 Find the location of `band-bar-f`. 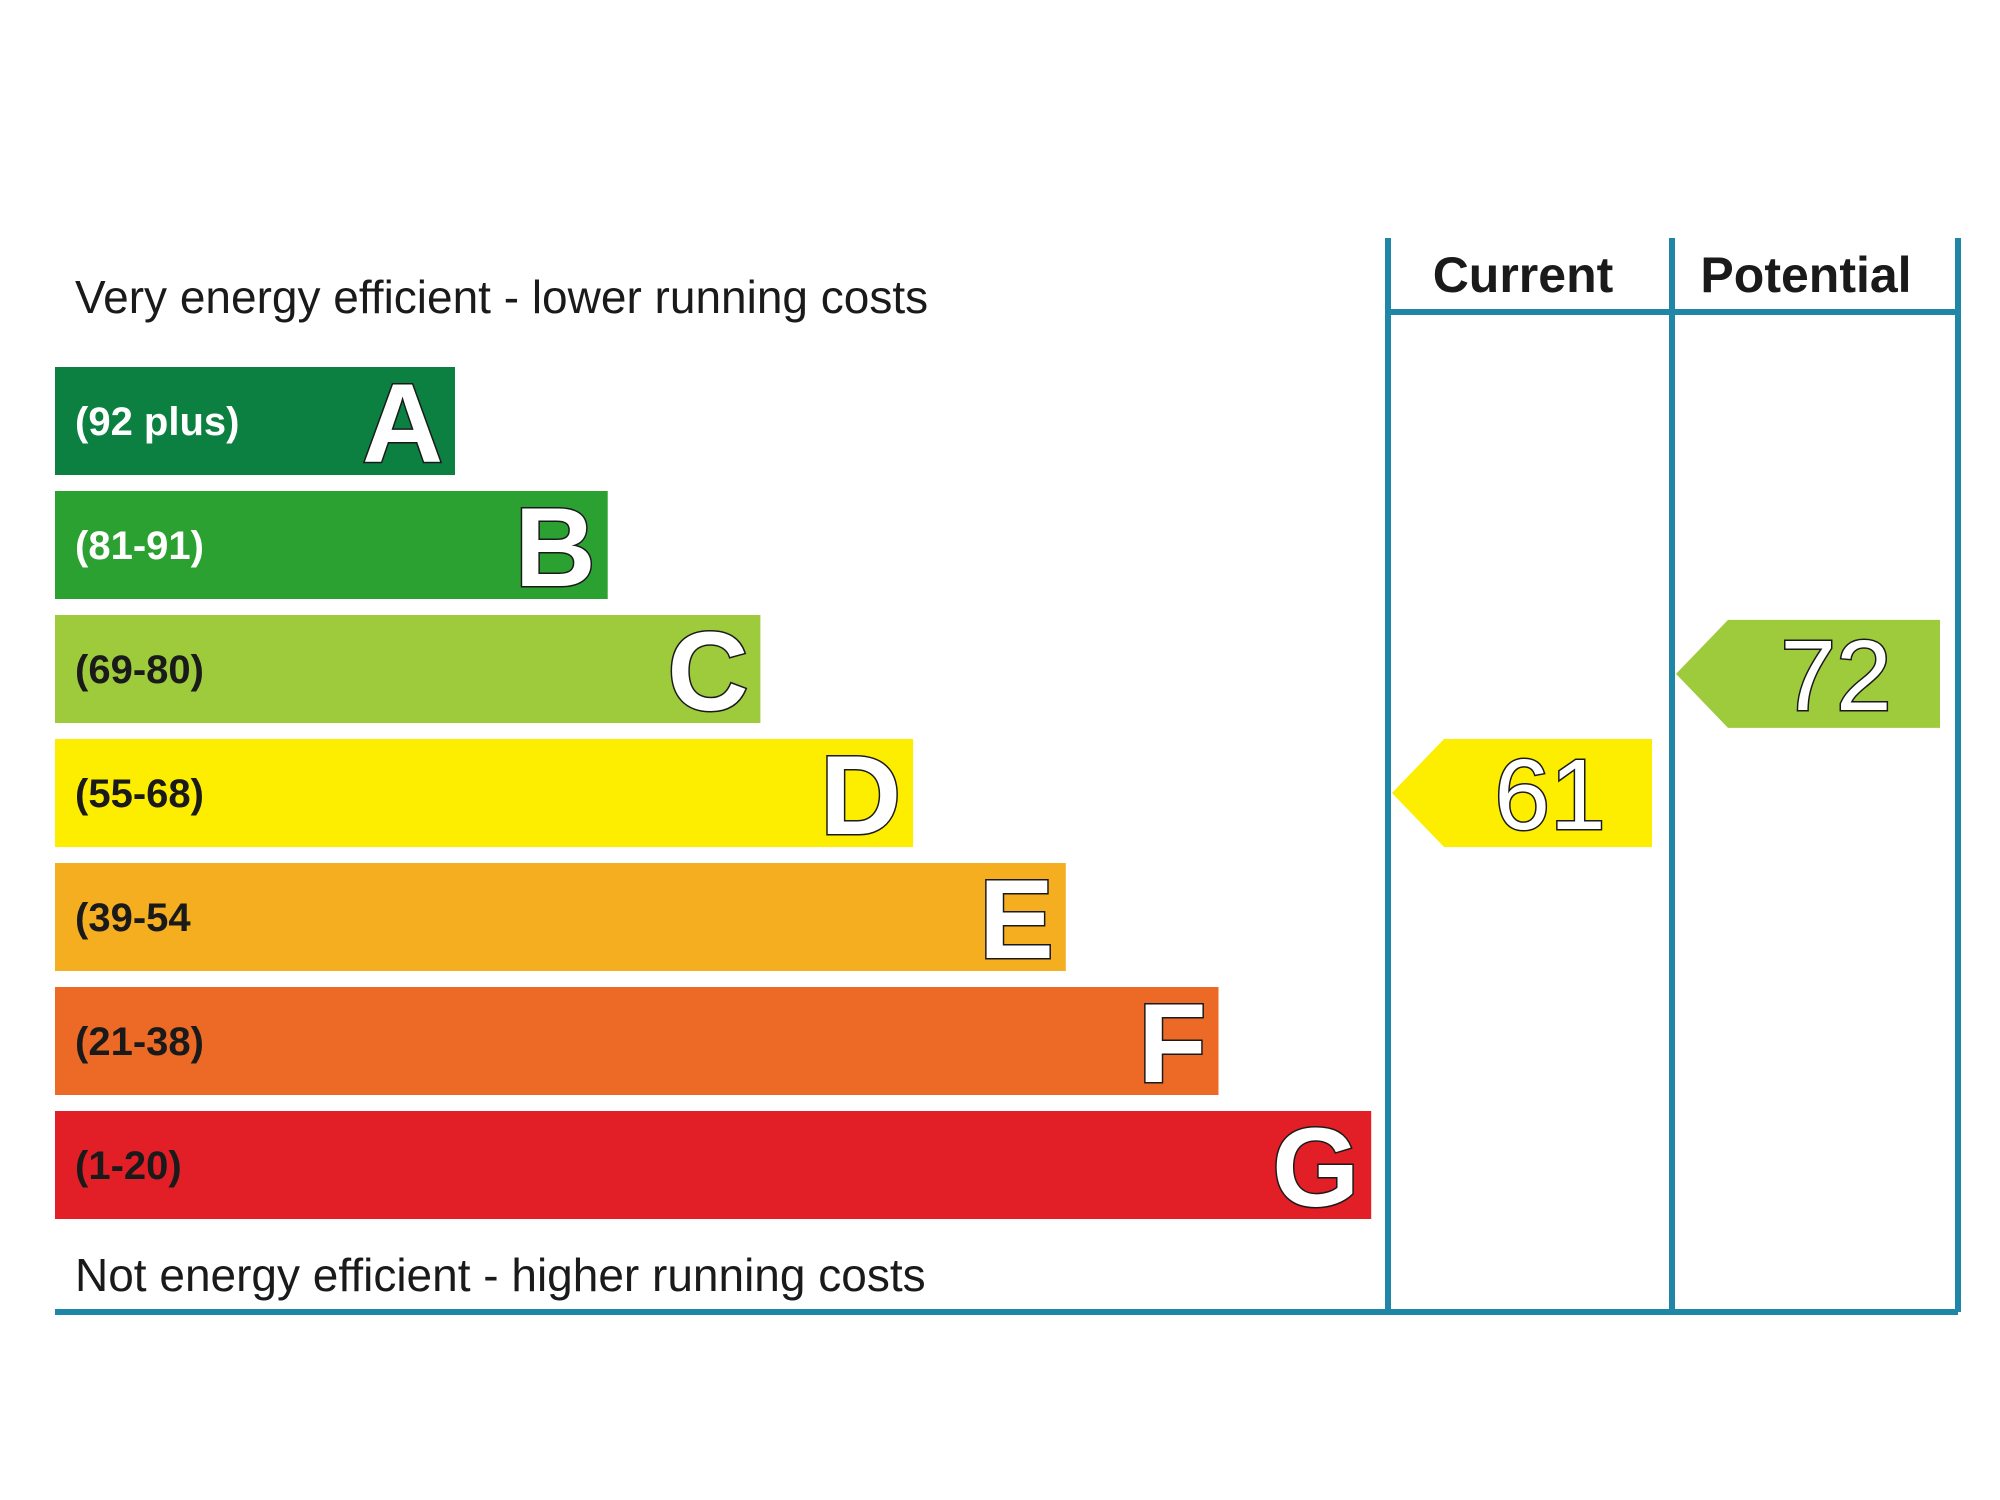

band-bar-f is located at coordinates (637, 1041).